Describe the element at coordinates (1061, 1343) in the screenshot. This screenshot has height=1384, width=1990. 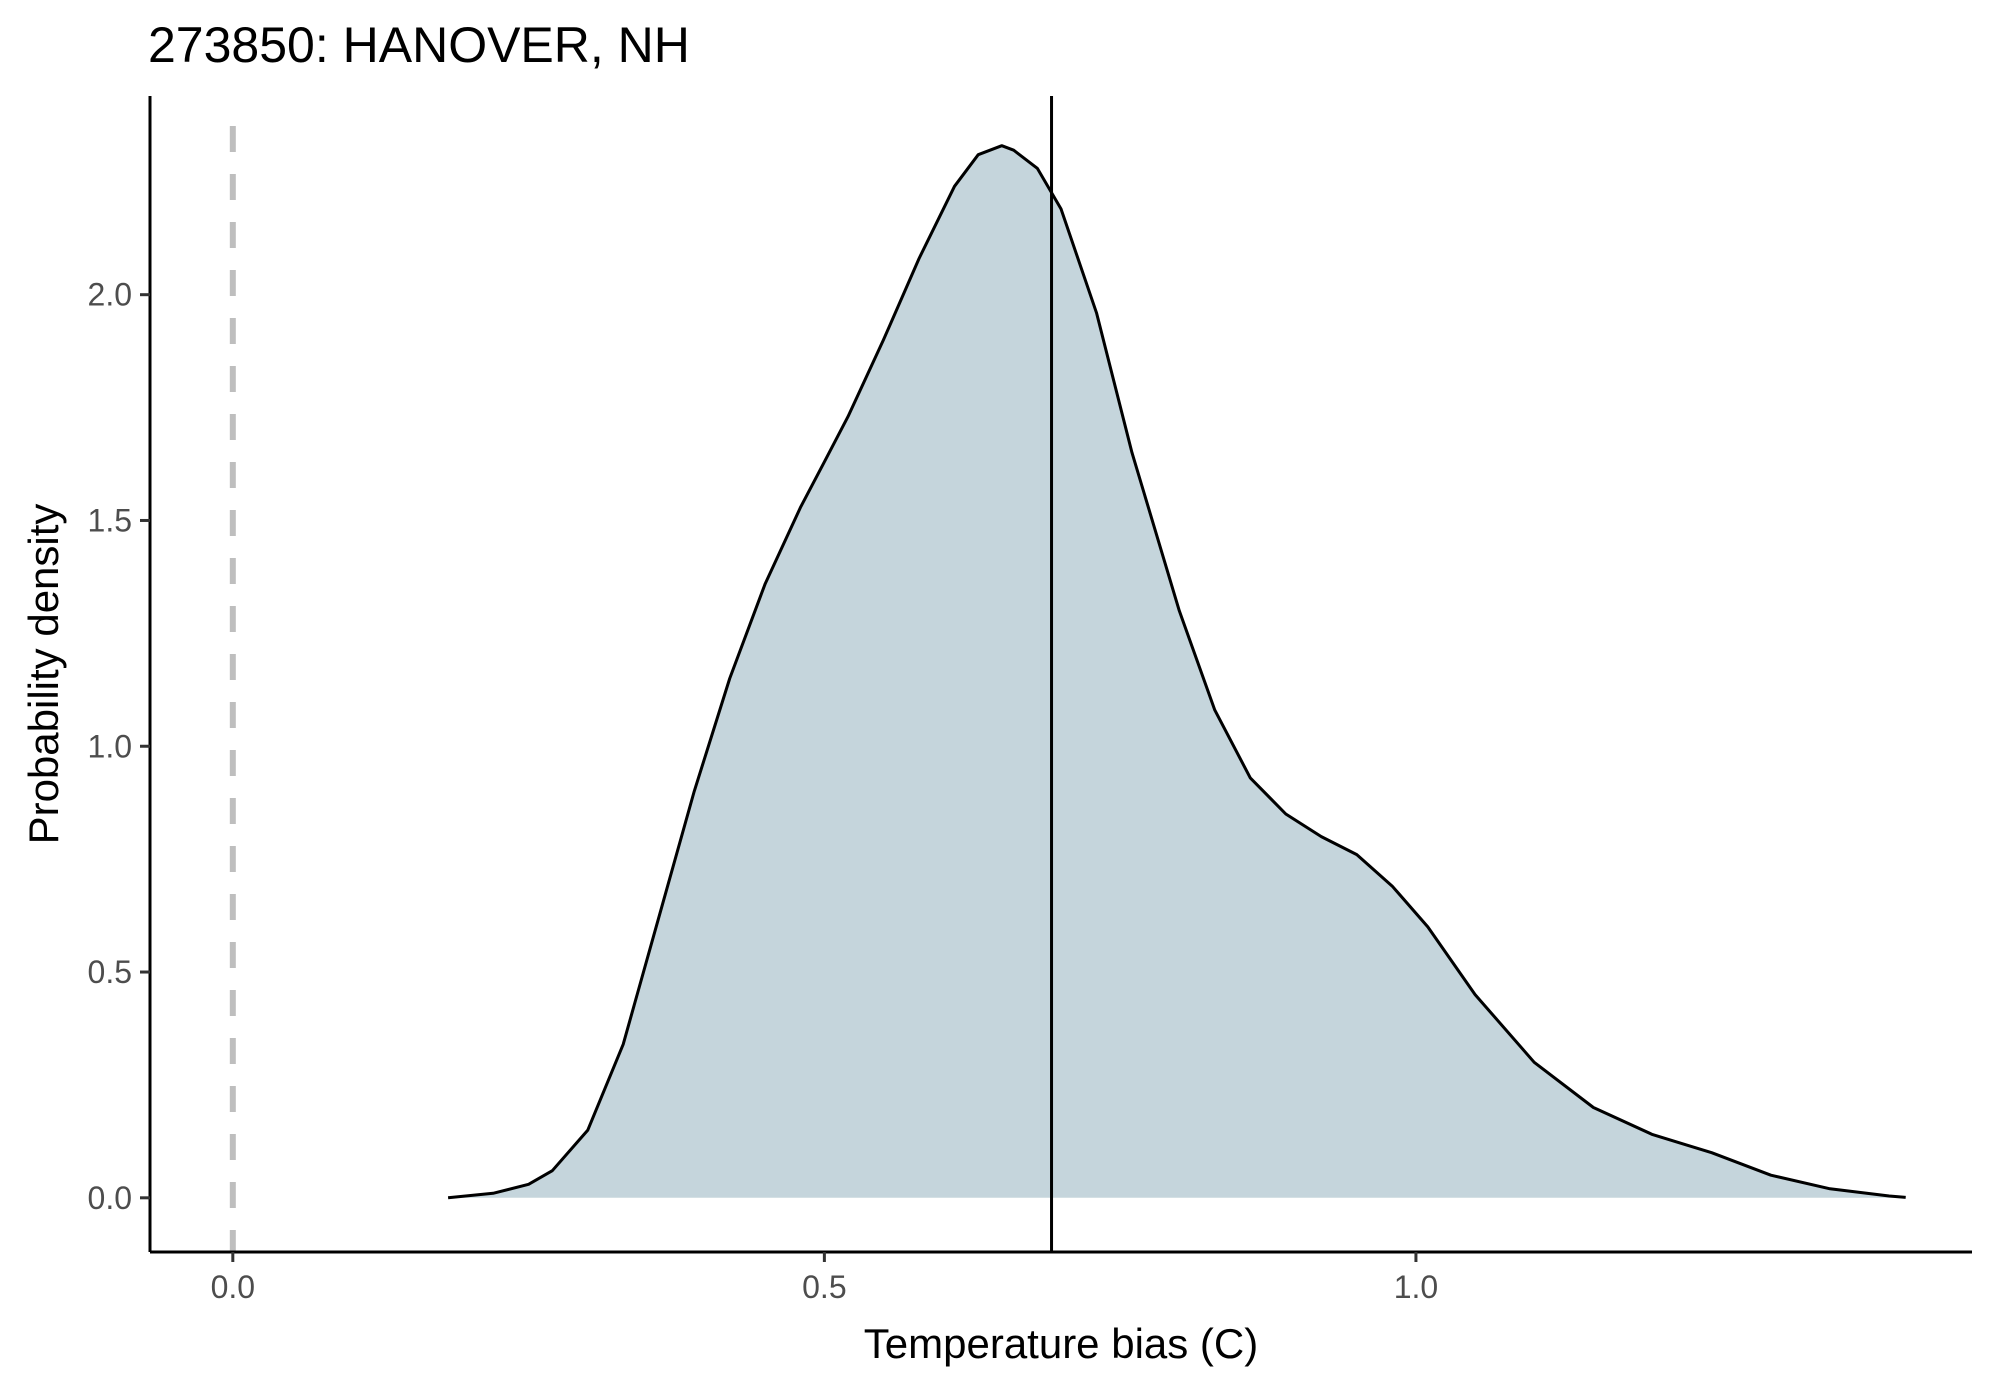
I see `x-axis-title: Temperature bias (C)` at that location.